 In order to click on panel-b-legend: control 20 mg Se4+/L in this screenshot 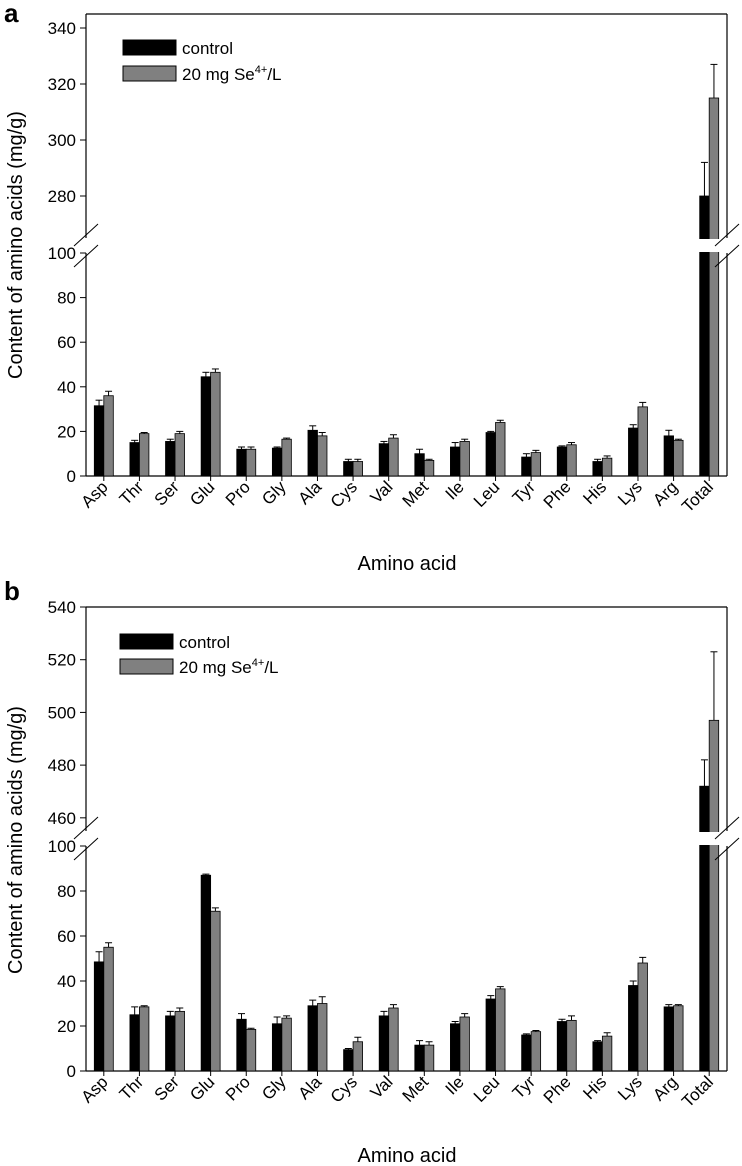, I will do `click(199, 655)`.